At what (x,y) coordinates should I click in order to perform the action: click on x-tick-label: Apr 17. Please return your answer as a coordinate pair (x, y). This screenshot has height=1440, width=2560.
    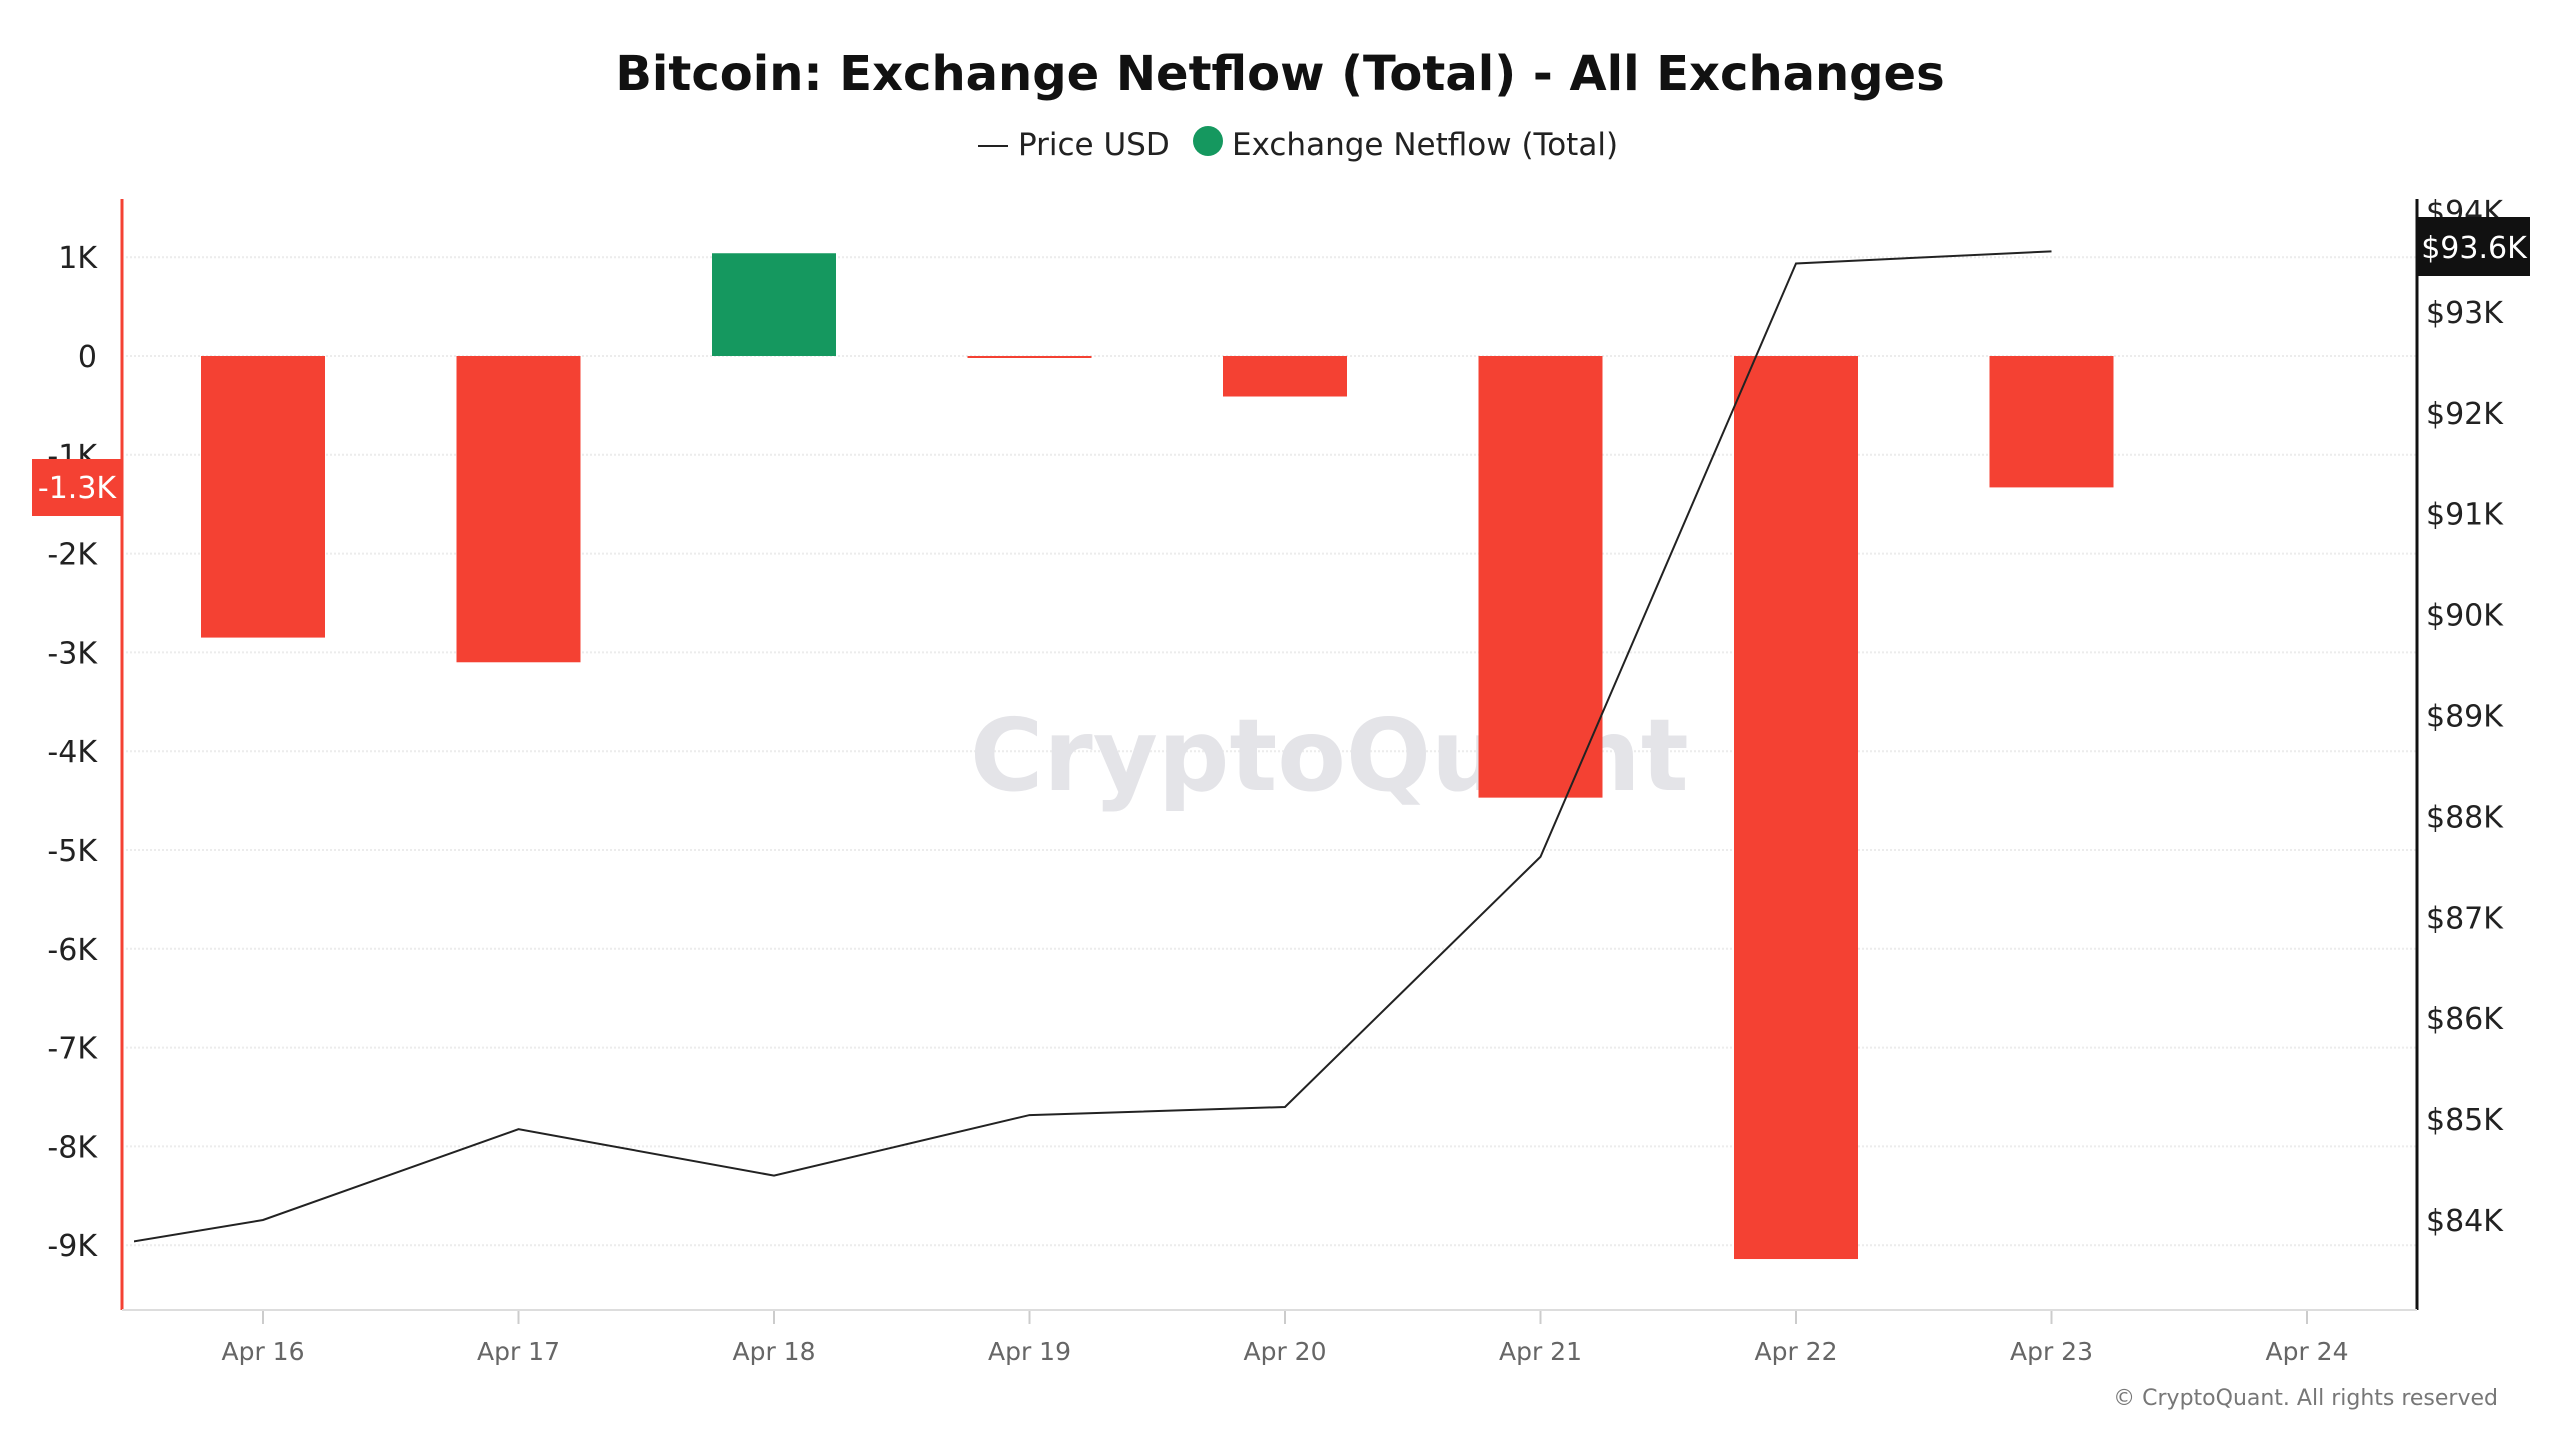
    Looking at the image, I should click on (518, 1351).